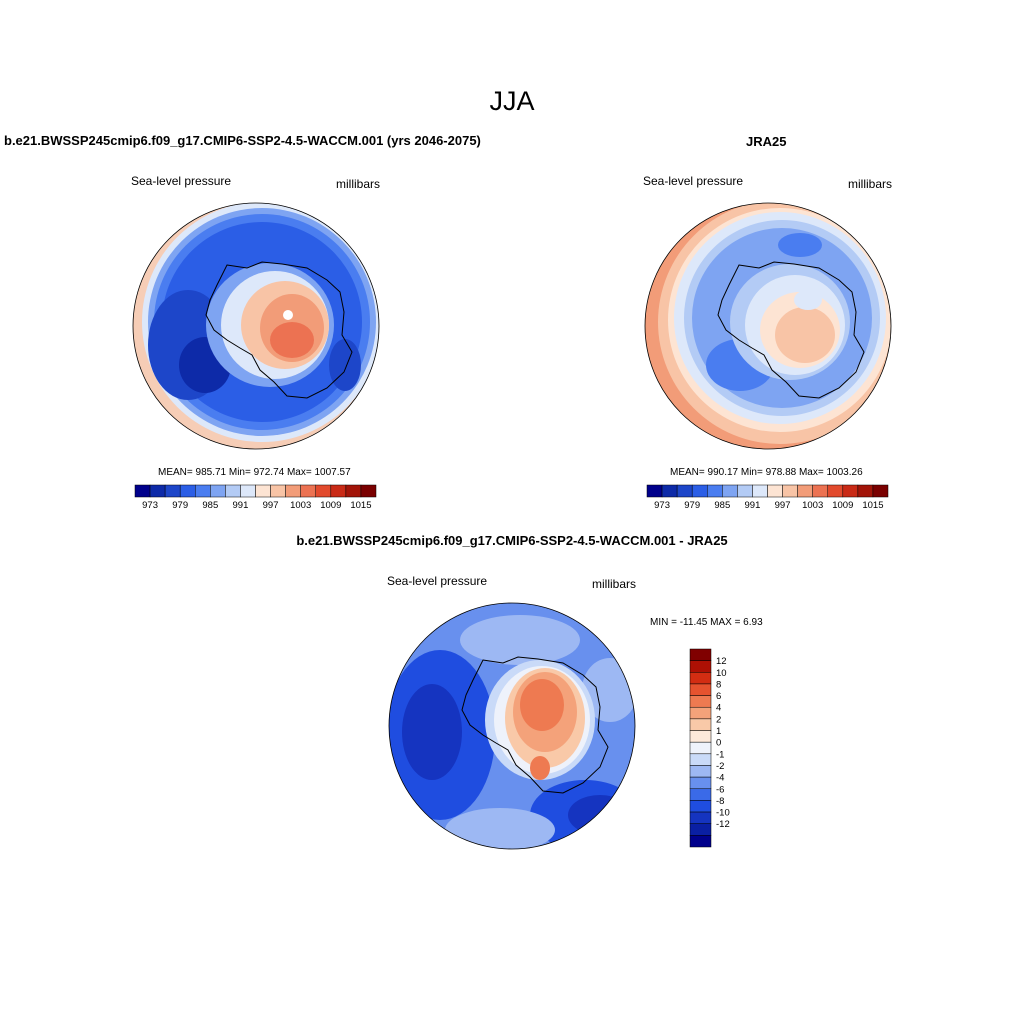 This screenshot has width=1024, height=1024. What do you see at coordinates (721, 661) in the screenshot?
I see `colorbar-diff-tick-label: 12` at bounding box center [721, 661].